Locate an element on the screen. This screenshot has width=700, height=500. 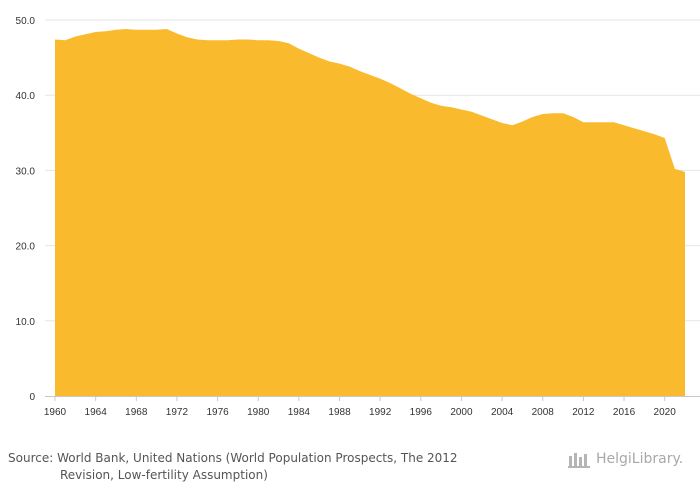
source-line-2: Revision, Low-fertility Assumption) is located at coordinates (164, 475).